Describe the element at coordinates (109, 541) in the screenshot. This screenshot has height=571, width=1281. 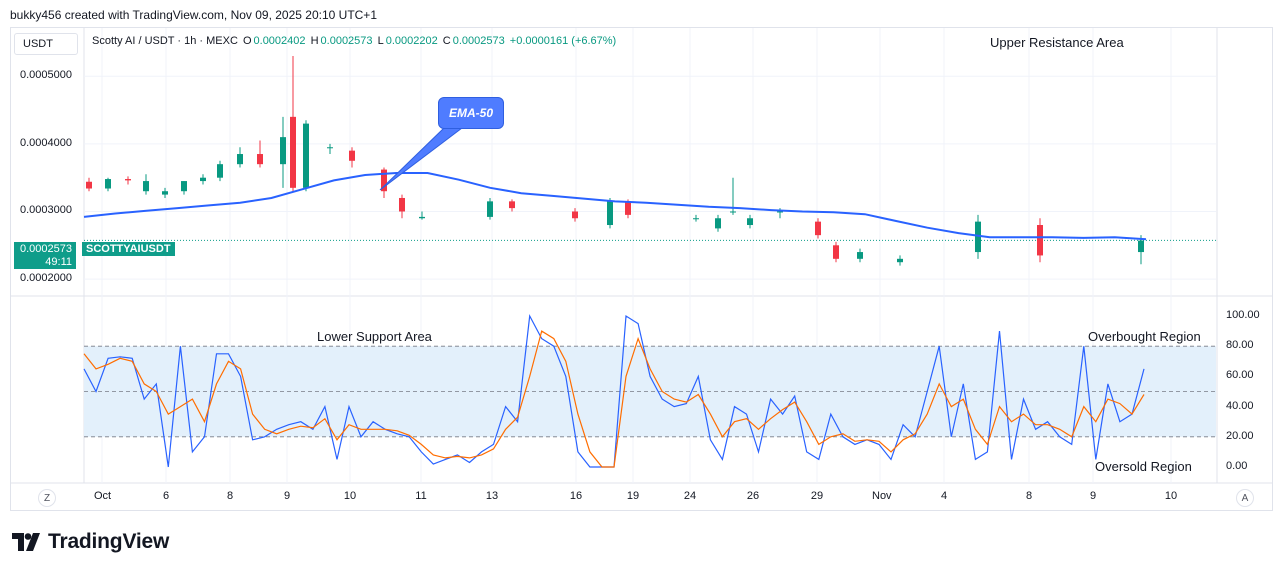
I see `tradingview-logo-text: TradingView` at that location.